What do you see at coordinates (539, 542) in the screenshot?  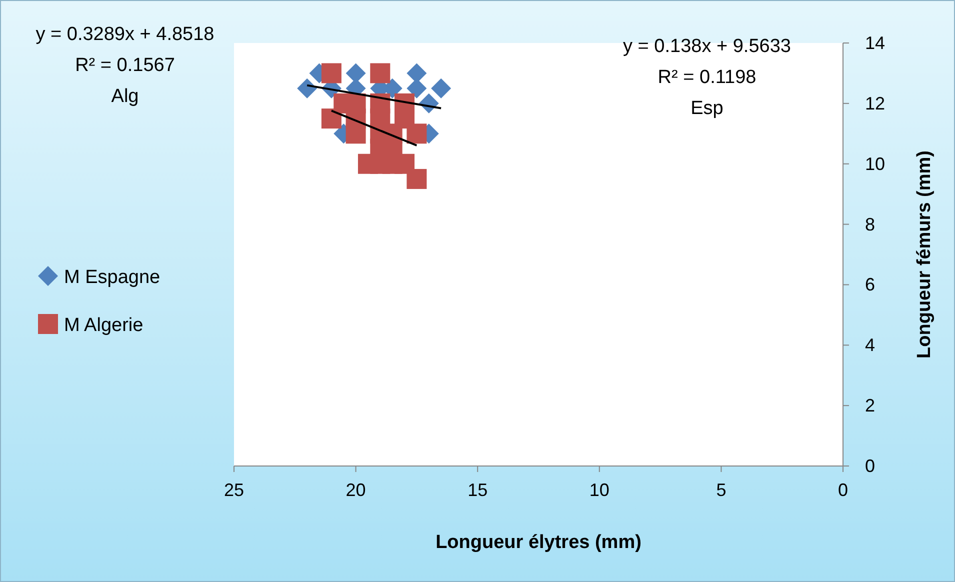 I see `x-axis-title: Longueur élytres (mm)` at bounding box center [539, 542].